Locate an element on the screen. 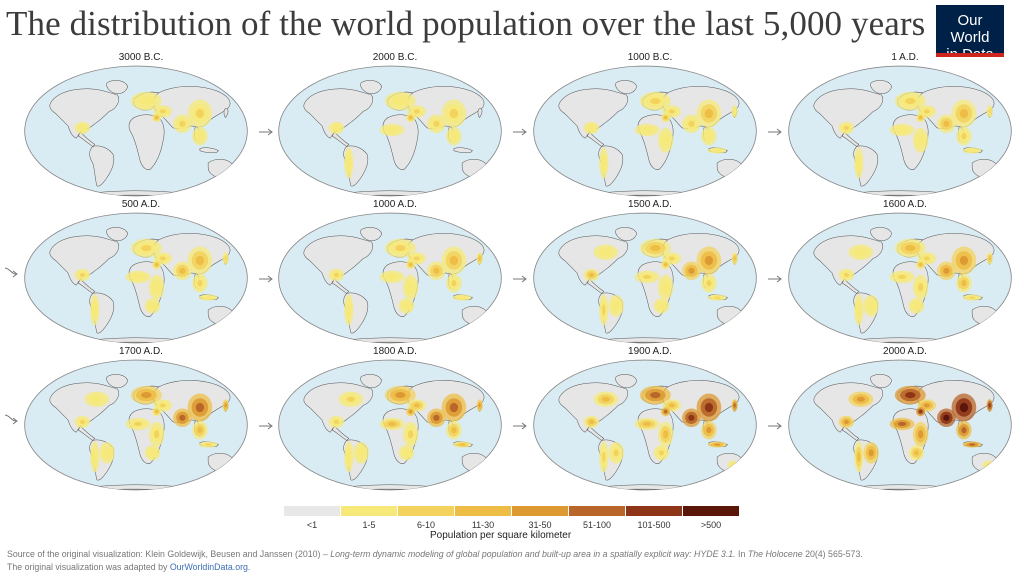 Image resolution: width=1024 pixels, height=577 pixels. source-line2-suffix: . is located at coordinates (249, 567).